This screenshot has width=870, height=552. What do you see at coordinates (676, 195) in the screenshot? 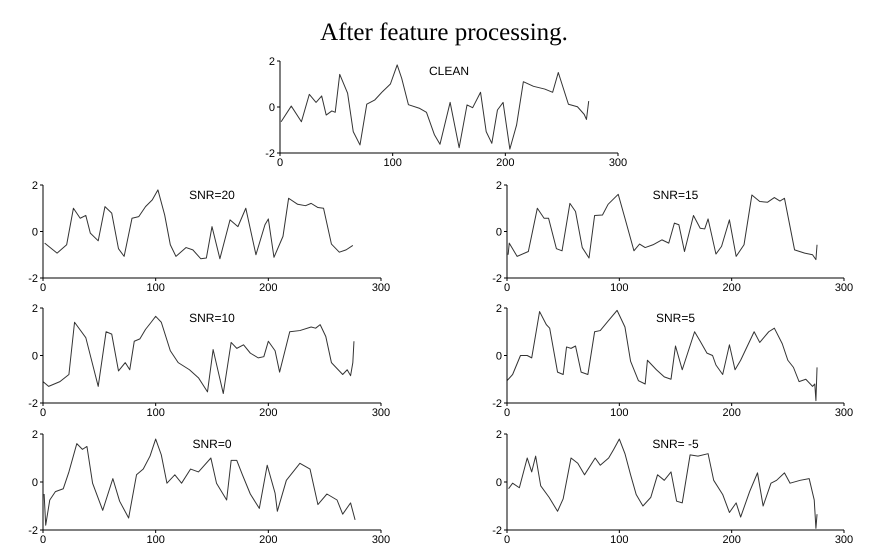
I see `chart-title: SNR=15` at bounding box center [676, 195].